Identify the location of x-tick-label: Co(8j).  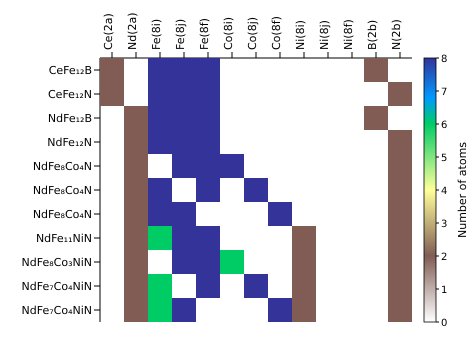
(252, 33).